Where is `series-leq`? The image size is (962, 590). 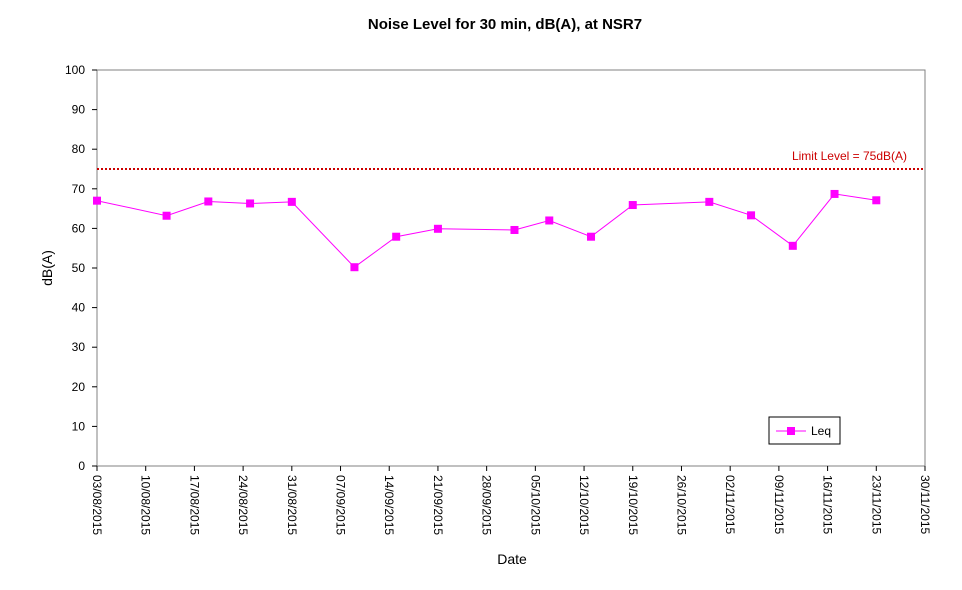
series-leq is located at coordinates (487, 230).